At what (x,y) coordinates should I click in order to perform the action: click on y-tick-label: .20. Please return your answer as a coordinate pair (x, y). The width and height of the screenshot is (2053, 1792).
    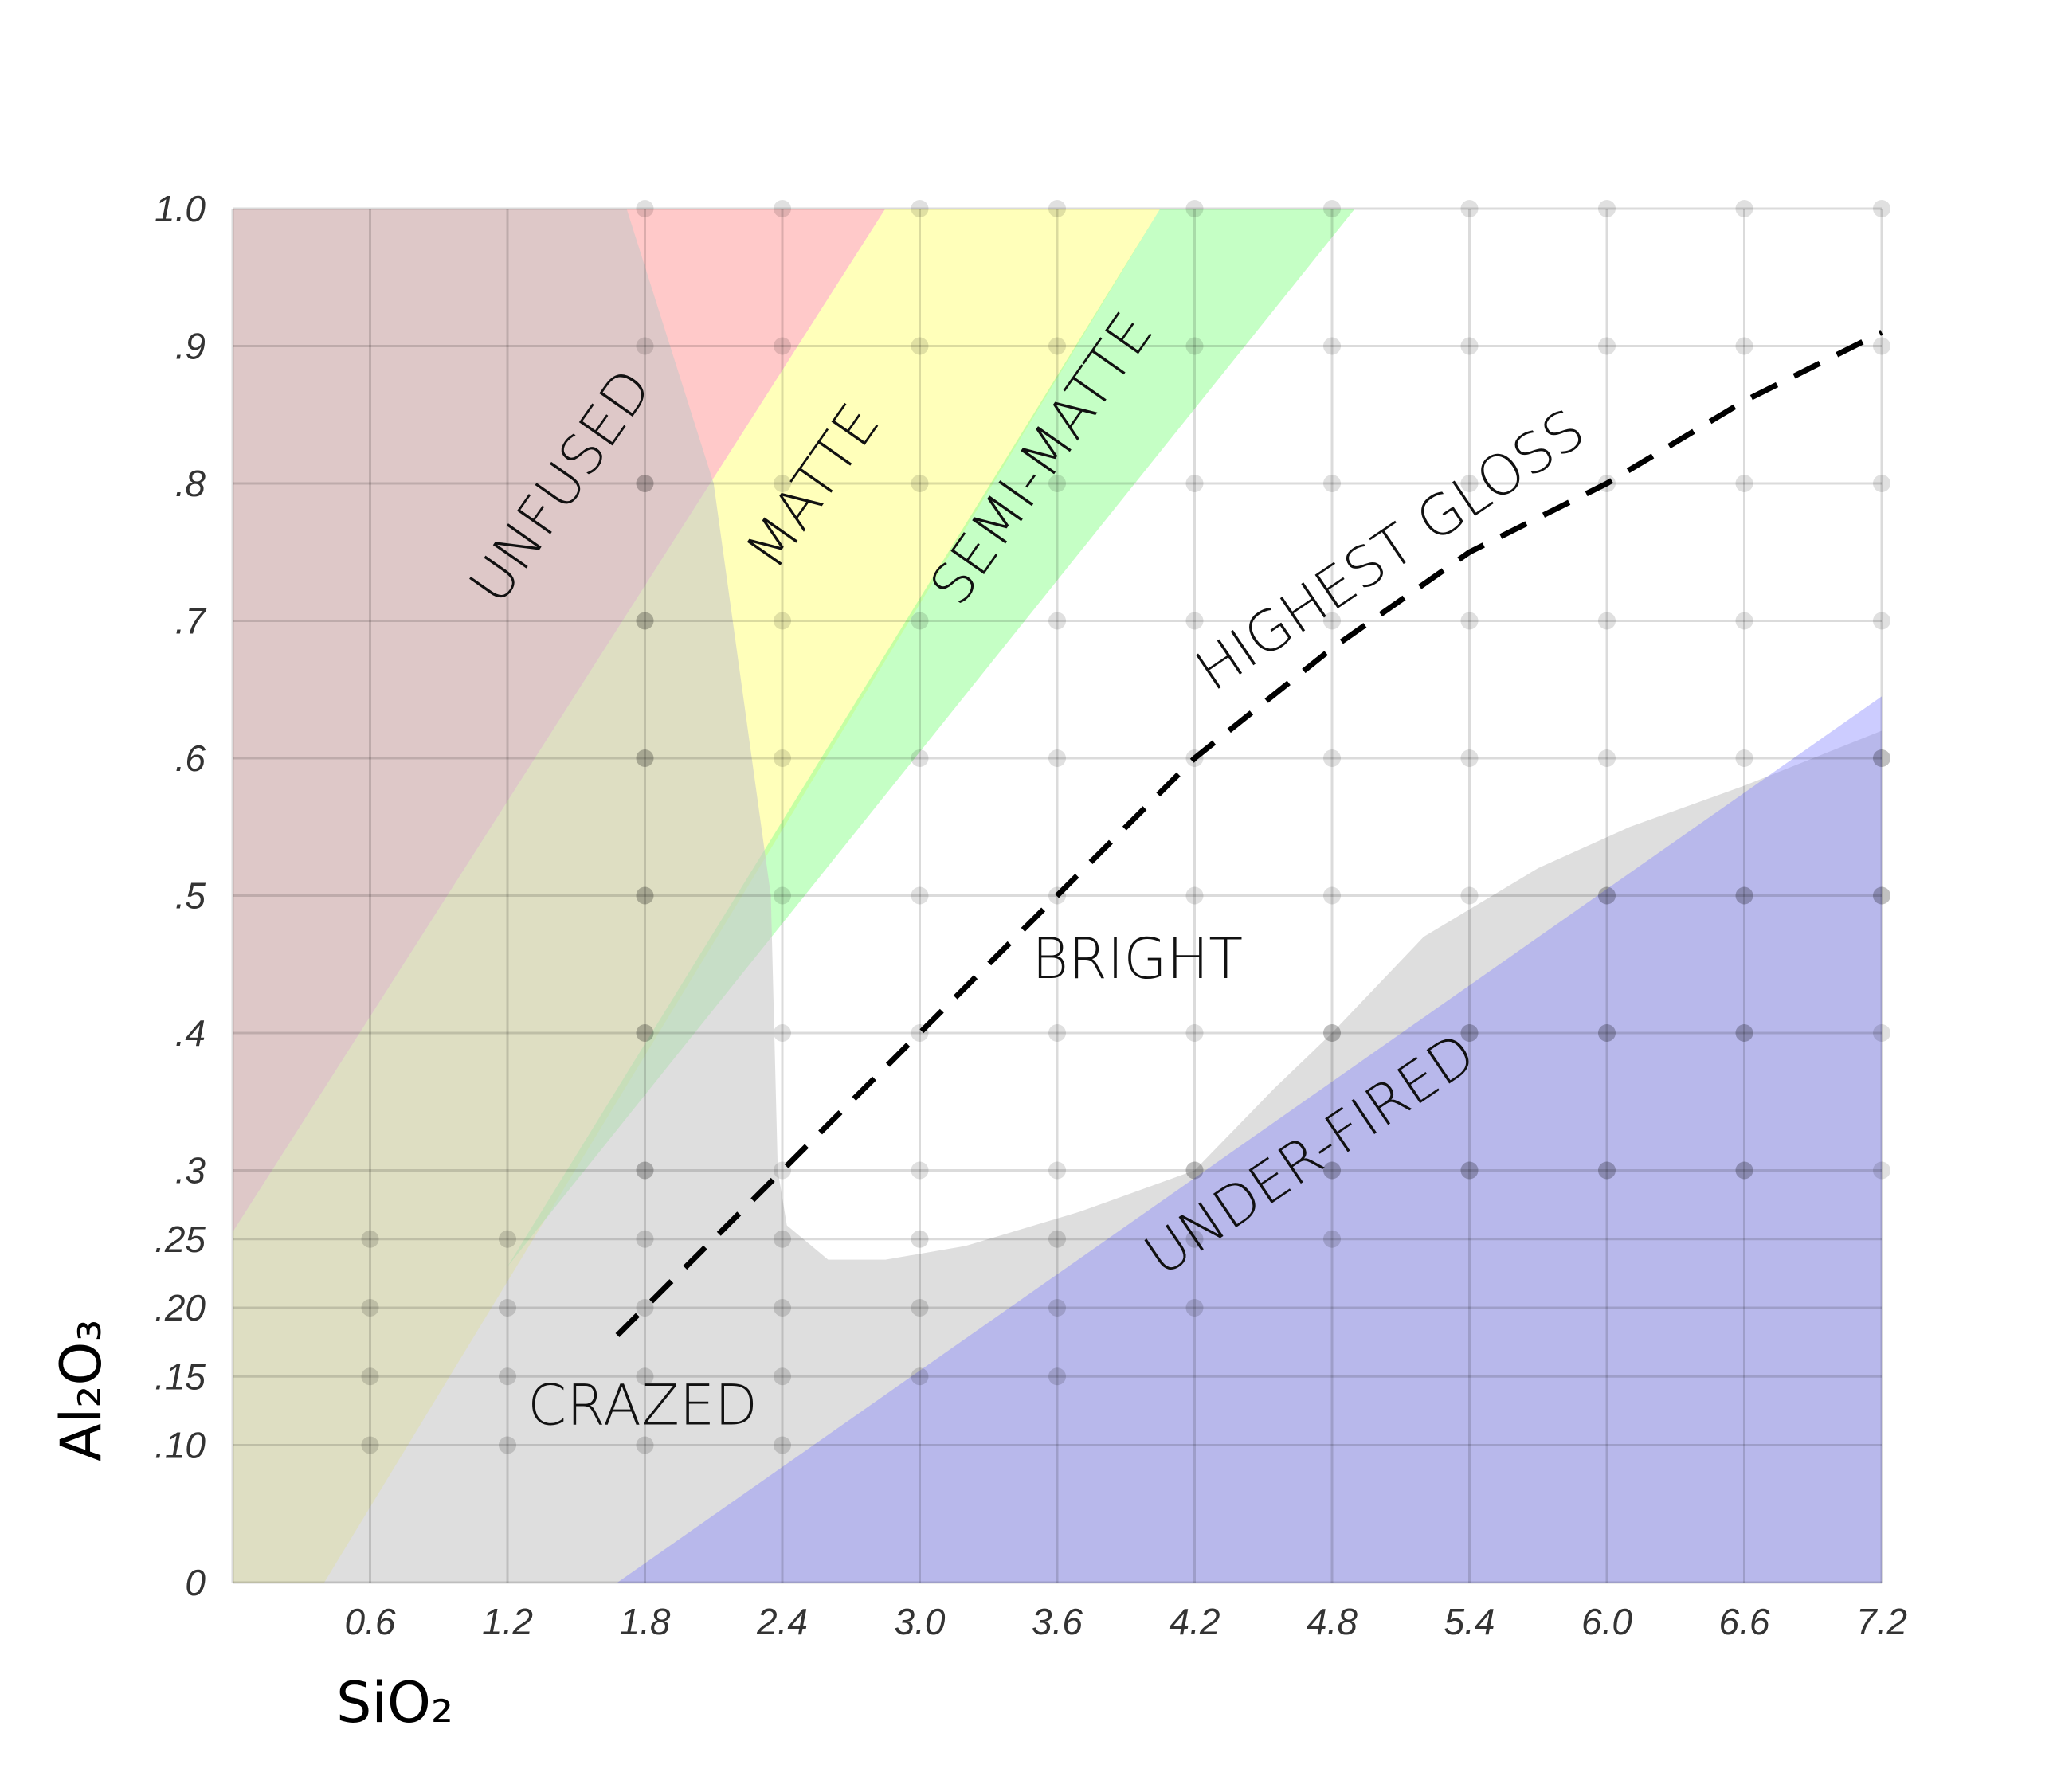
    Looking at the image, I should click on (180, 1307).